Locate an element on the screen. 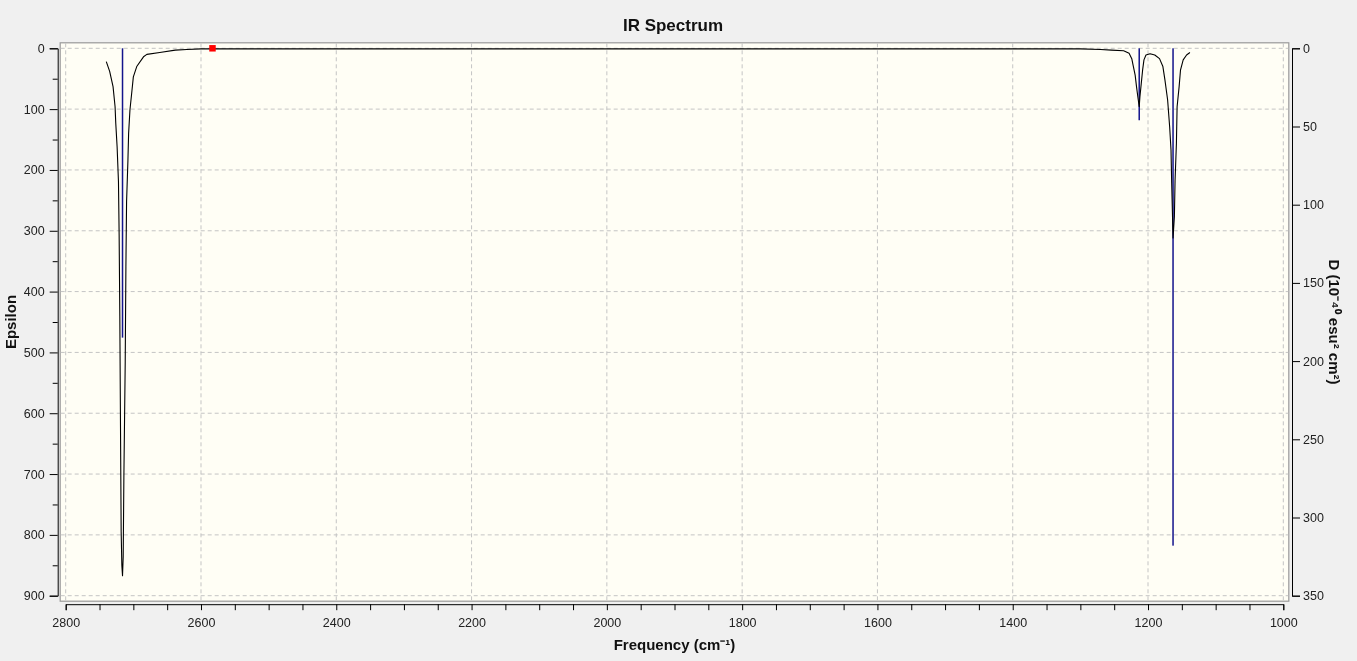 Image resolution: width=1357 pixels, height=661 pixels. y-tick-label: 700 is located at coordinates (34, 474).